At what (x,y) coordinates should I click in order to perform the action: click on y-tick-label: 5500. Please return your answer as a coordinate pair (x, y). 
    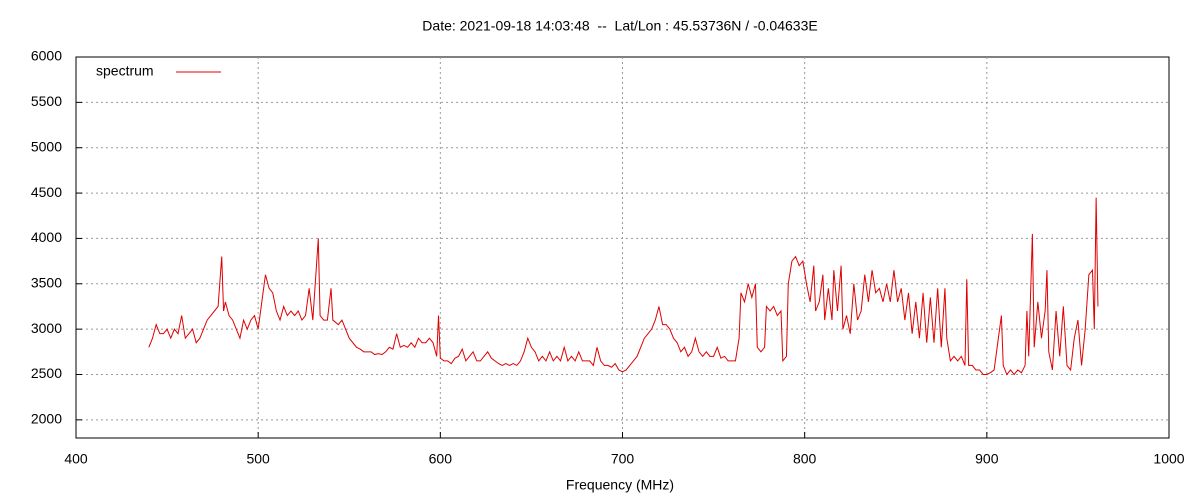
    Looking at the image, I should click on (46, 101).